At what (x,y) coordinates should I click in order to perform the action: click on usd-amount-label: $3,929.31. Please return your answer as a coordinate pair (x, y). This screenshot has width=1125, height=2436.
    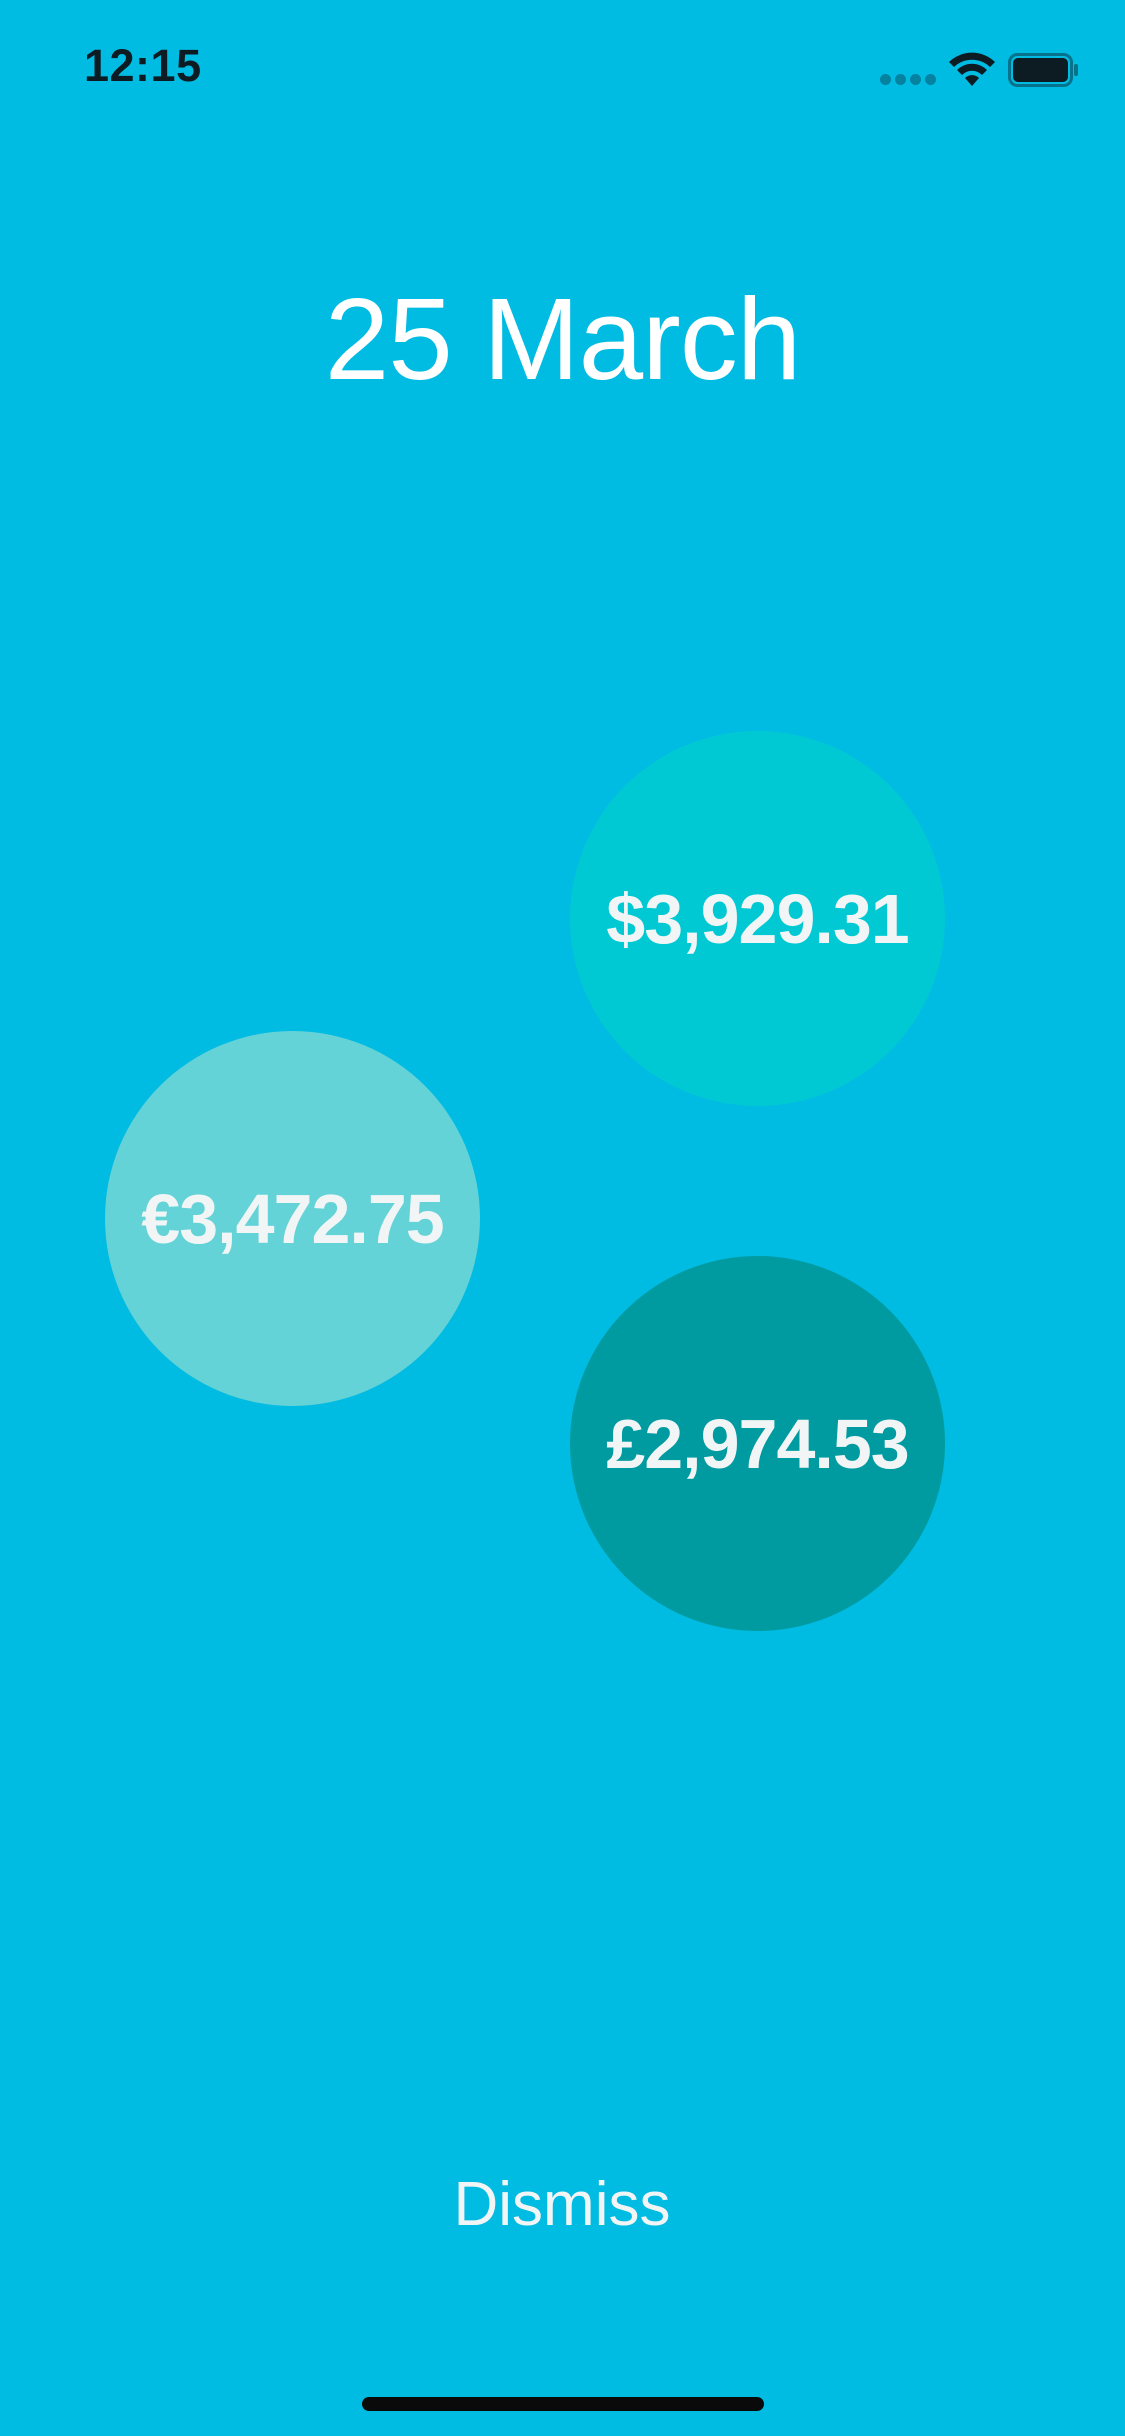
    Looking at the image, I should click on (757, 918).